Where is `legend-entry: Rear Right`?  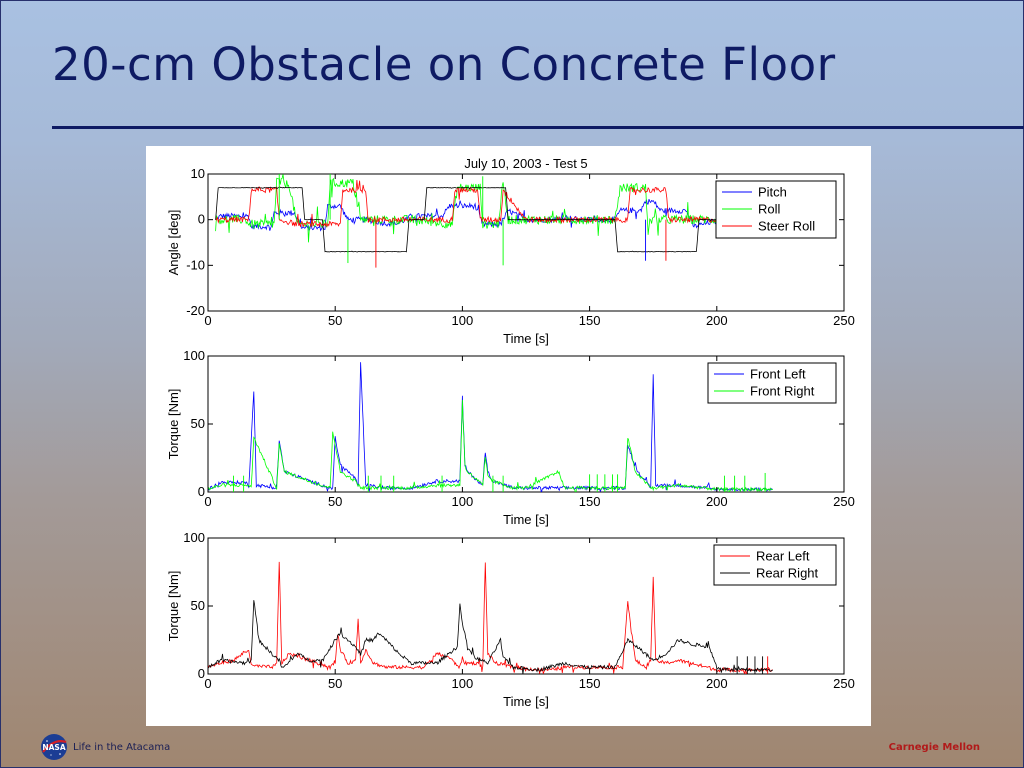
legend-entry: Rear Right is located at coordinates (787, 573).